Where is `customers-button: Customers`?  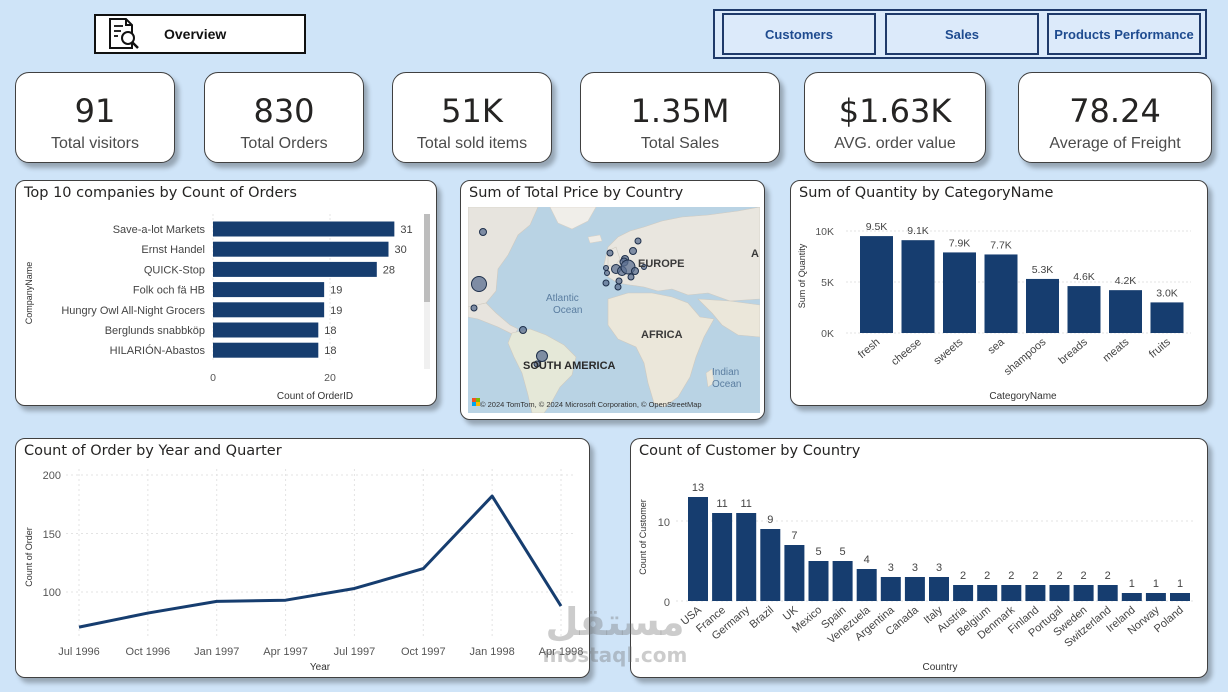
customers-button: Customers is located at coordinates (799, 34).